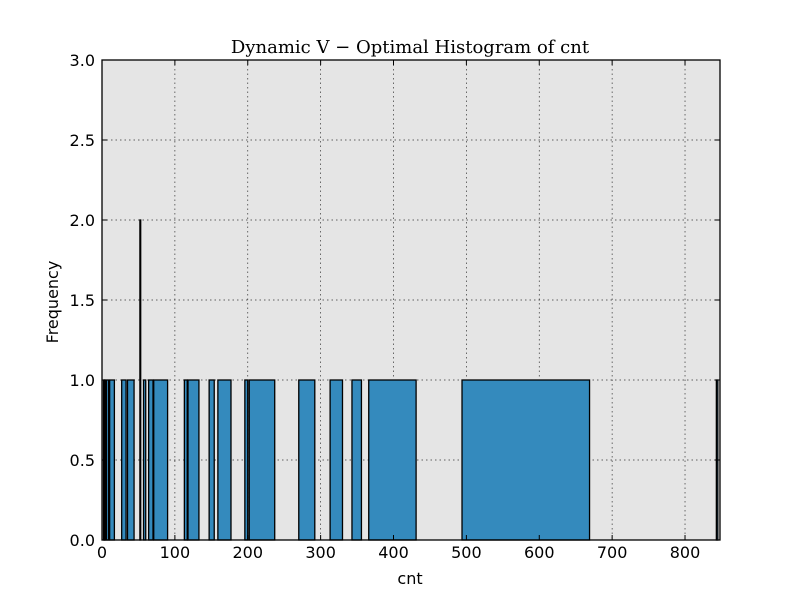 This screenshot has height=600, width=800. What do you see at coordinates (82, 540) in the screenshot?
I see `y-tick-label: 0.0` at bounding box center [82, 540].